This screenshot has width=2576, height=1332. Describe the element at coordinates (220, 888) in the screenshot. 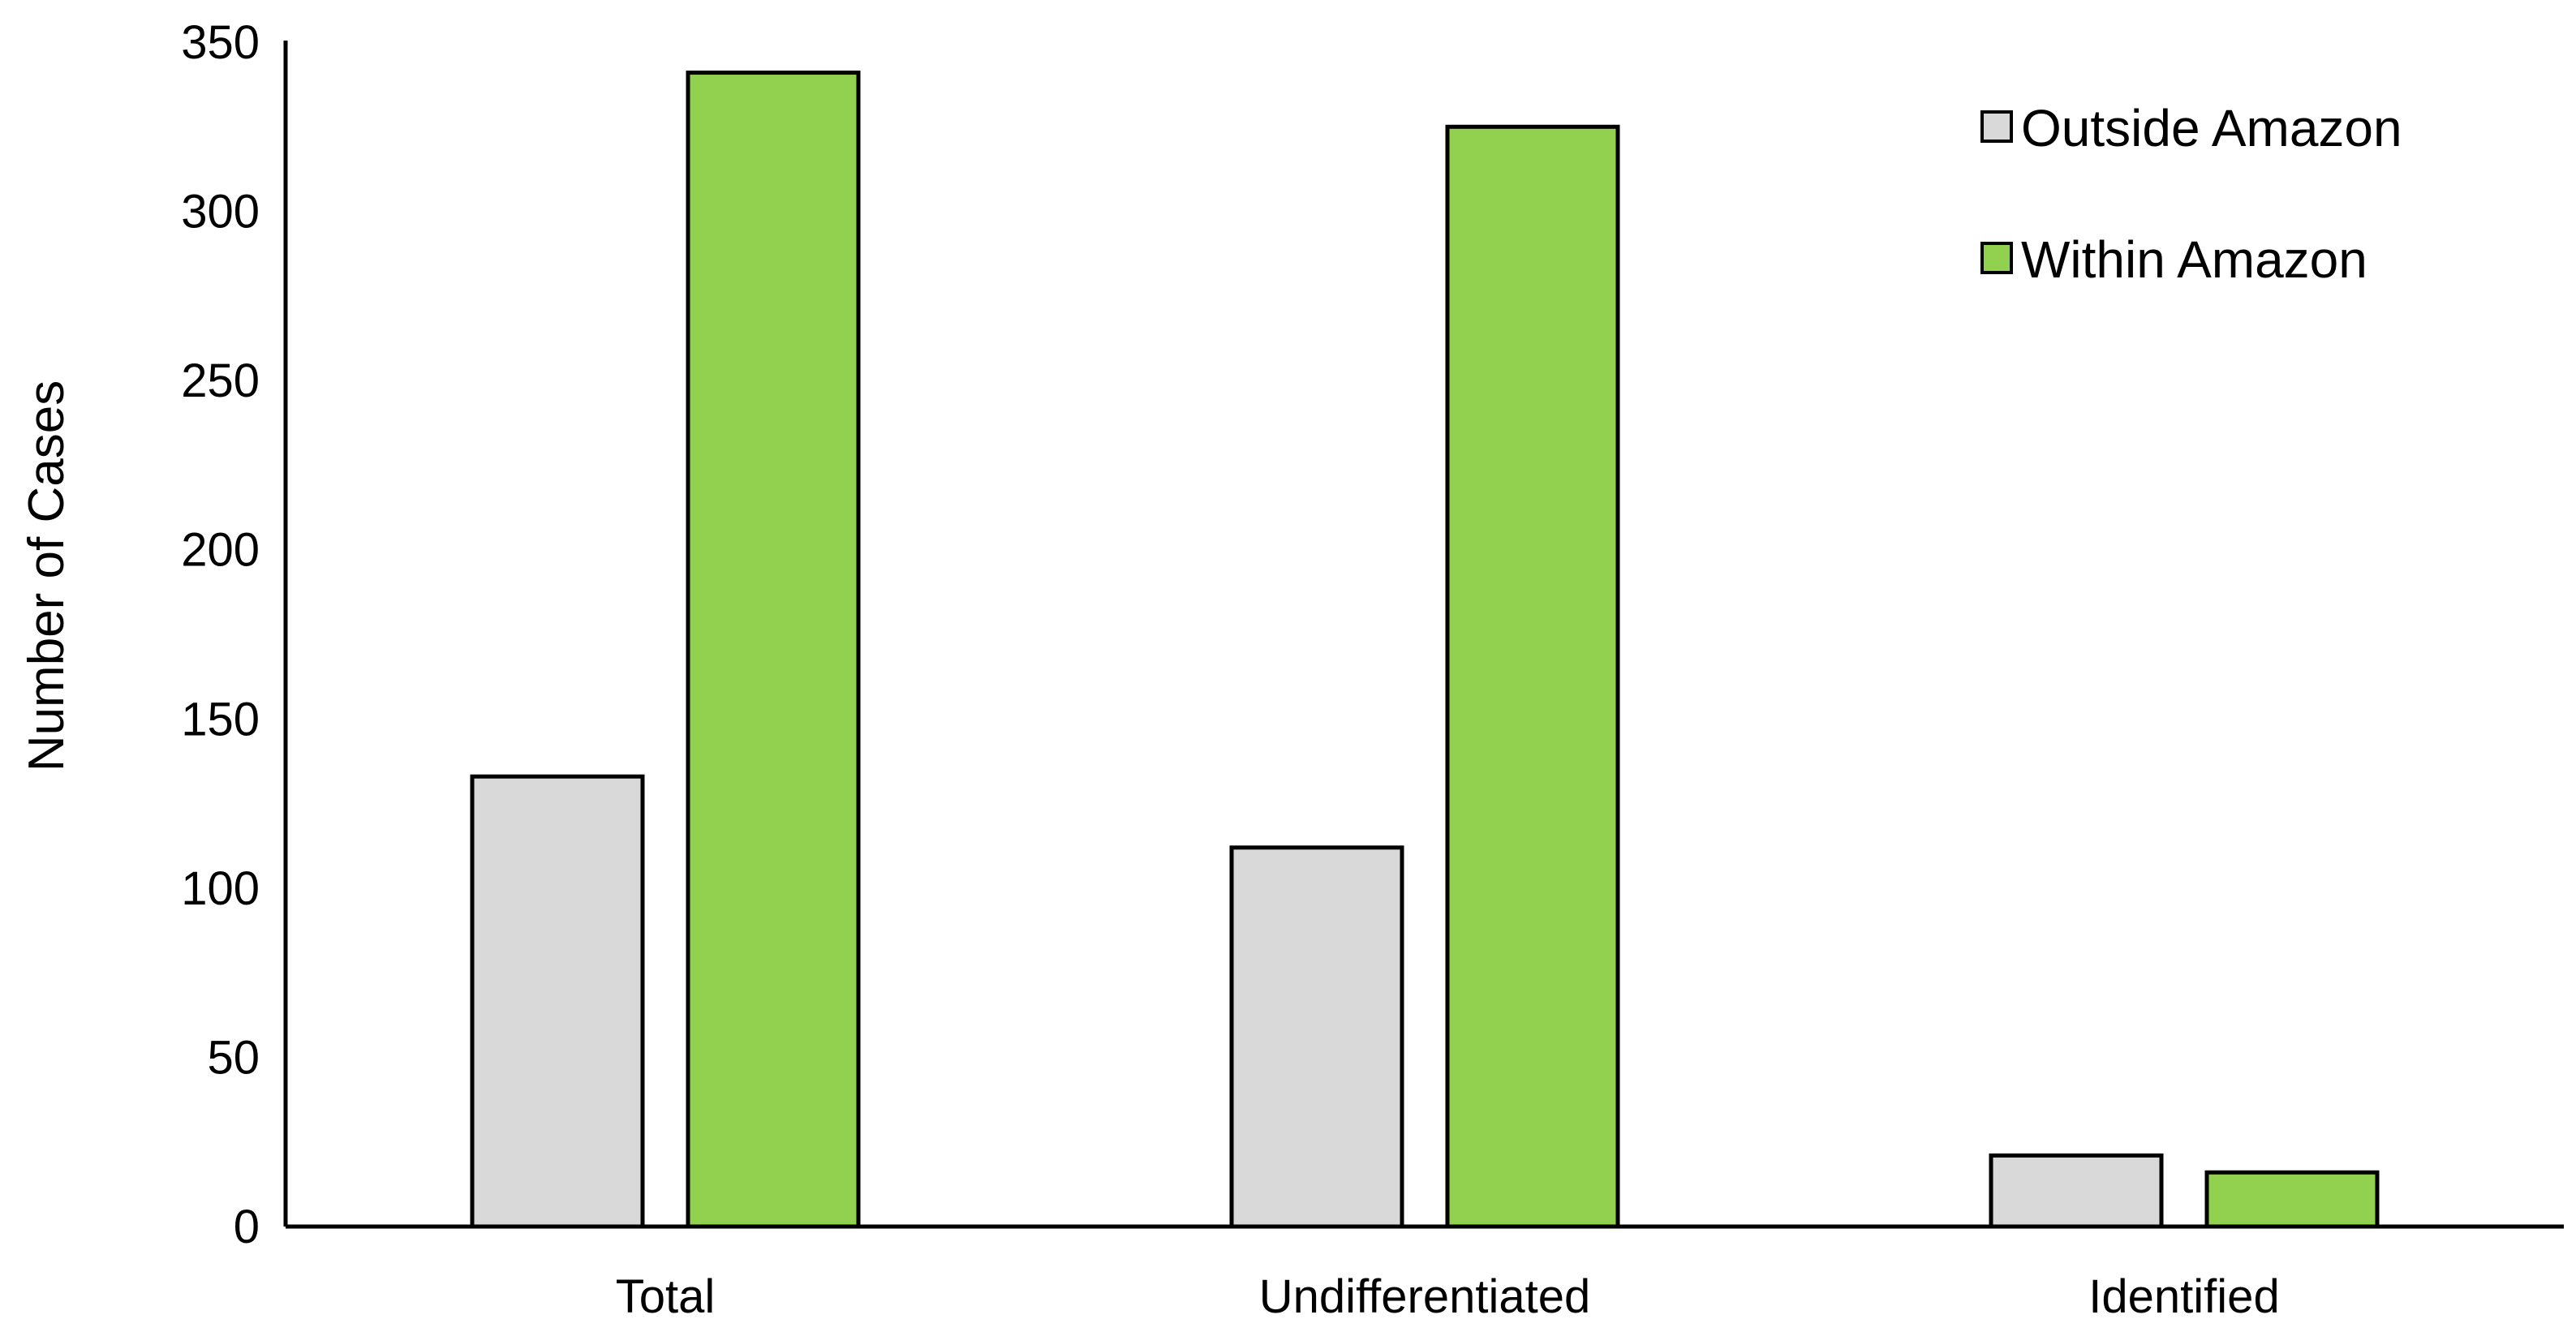

I see `y-tick-label-100: 100` at that location.